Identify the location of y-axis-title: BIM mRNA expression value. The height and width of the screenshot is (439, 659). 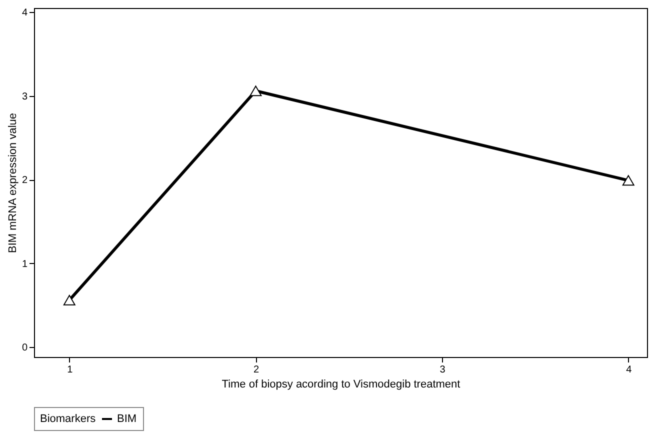
(12, 183).